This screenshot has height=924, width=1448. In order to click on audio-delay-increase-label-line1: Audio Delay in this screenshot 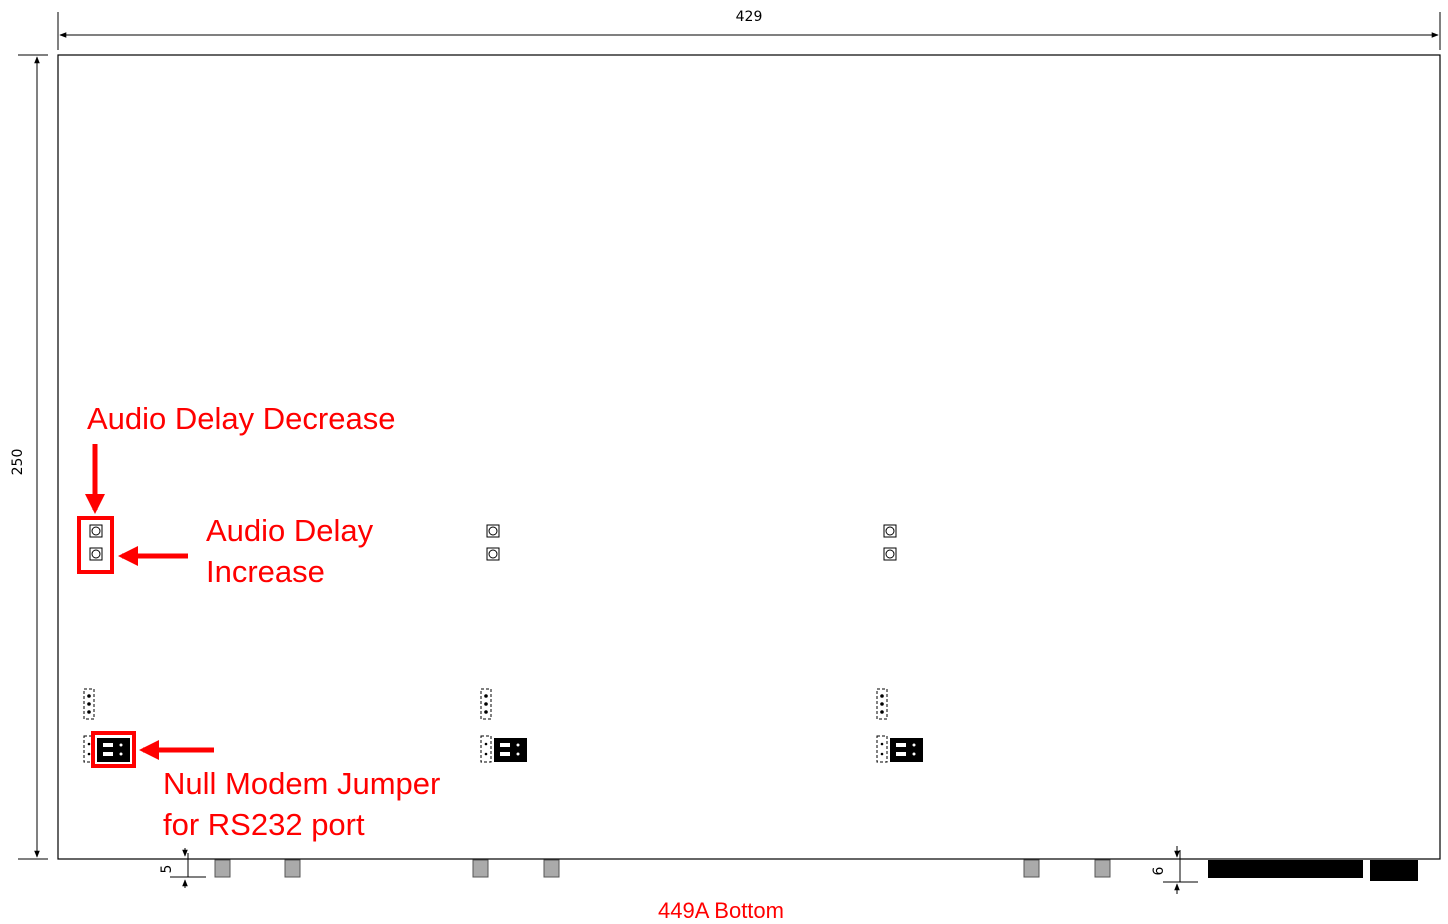, I will do `click(290, 530)`.